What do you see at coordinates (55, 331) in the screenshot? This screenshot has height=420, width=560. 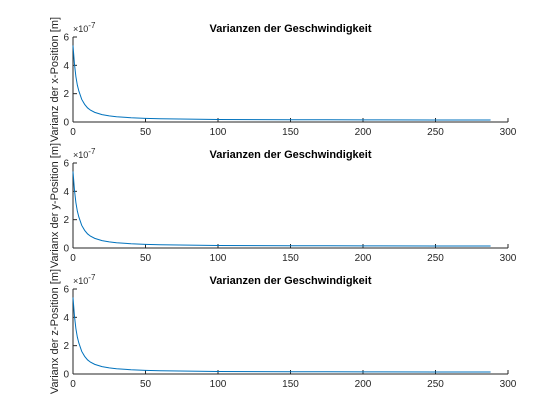 I see `y-axis-label: Varianx der z-Position [m]` at bounding box center [55, 331].